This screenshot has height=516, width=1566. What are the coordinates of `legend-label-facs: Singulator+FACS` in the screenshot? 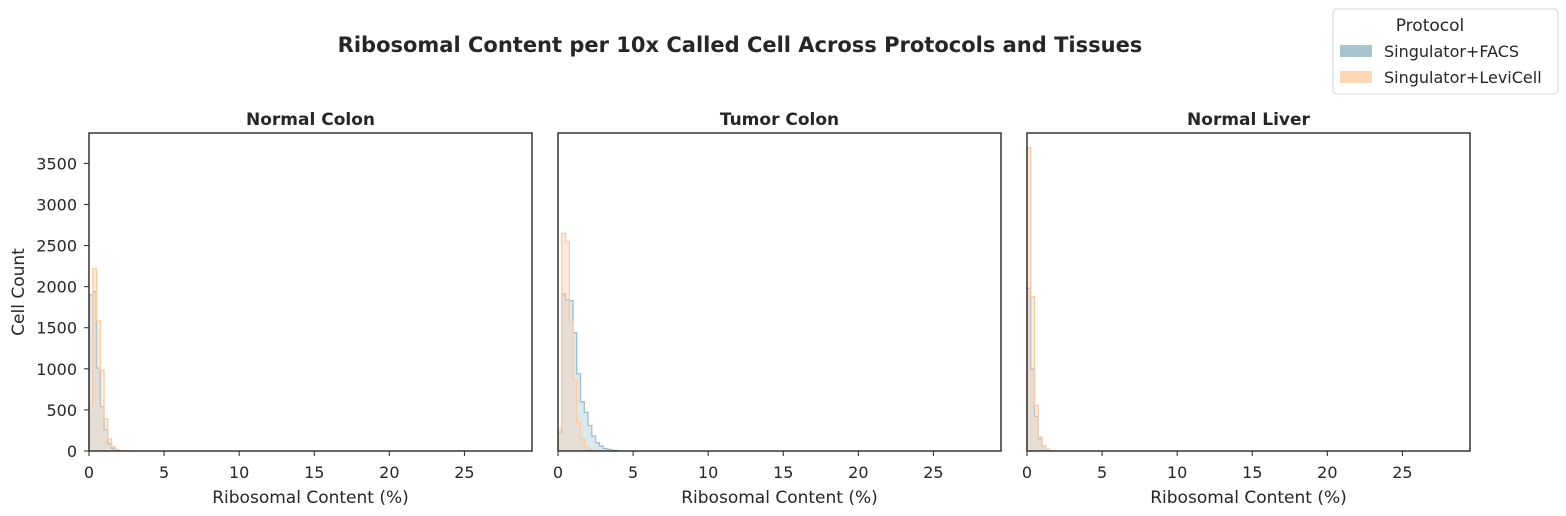 It's located at (1451, 51).